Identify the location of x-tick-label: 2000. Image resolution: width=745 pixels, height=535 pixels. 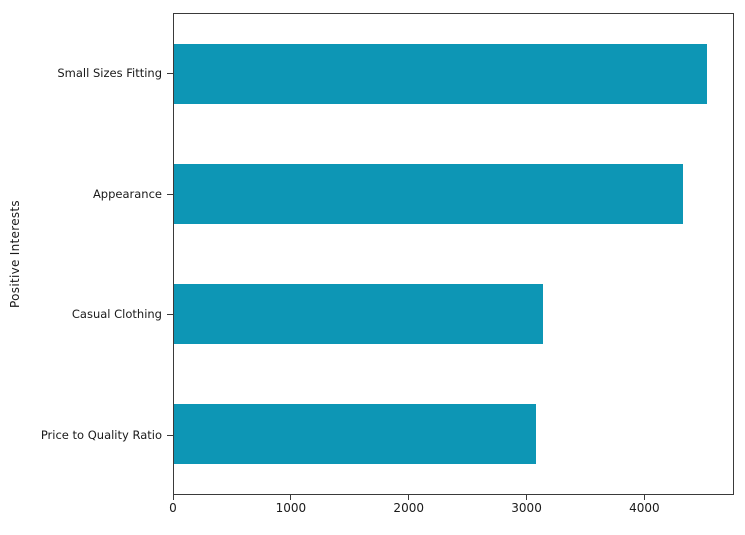
(408, 508).